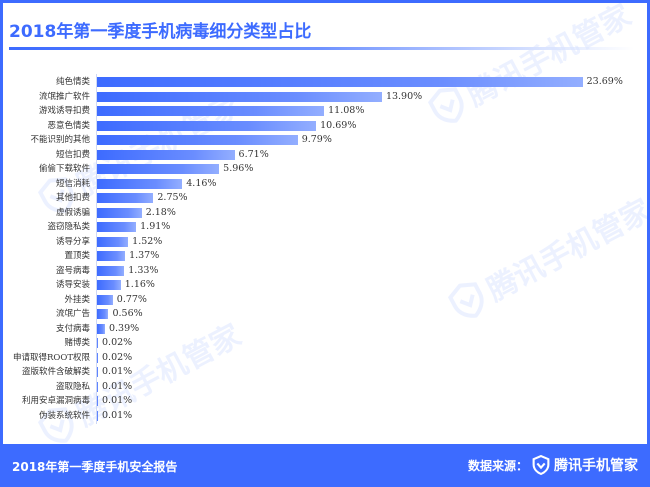 The height and width of the screenshot is (487, 650). What do you see at coordinates (325, 271) in the screenshot?
I see `bar-row: 盗号病毒 1.33%` at bounding box center [325, 271].